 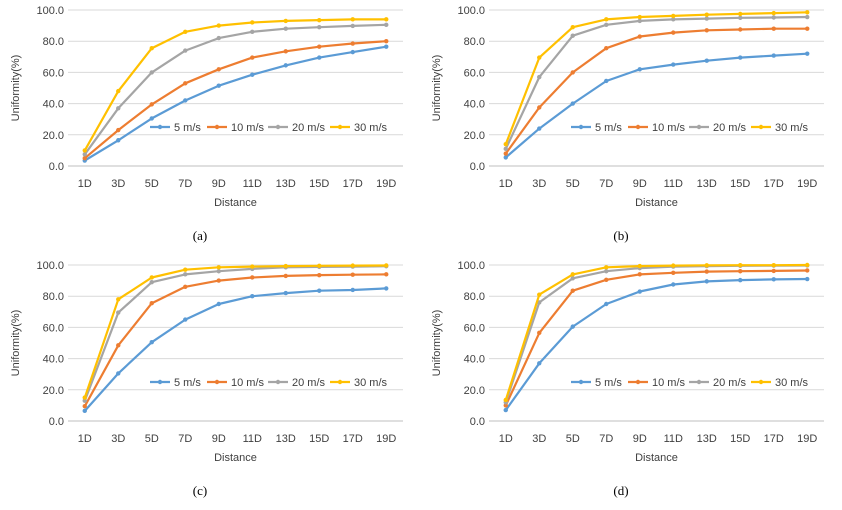 What do you see at coordinates (506, 184) in the screenshot?
I see `x-tick-label: 1D` at bounding box center [506, 184].